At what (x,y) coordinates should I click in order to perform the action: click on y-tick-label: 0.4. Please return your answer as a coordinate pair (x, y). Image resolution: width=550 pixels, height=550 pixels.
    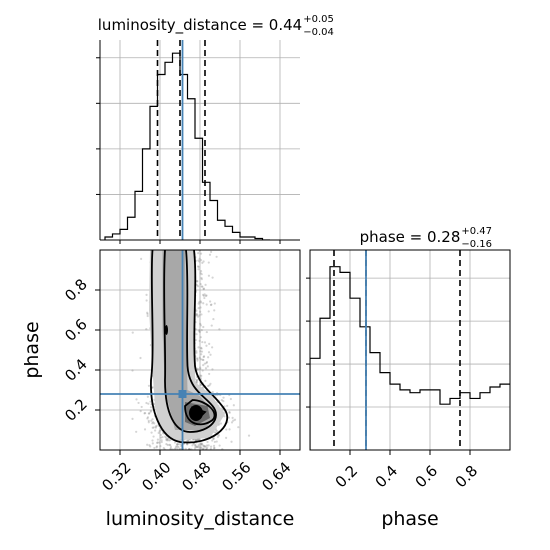
    Looking at the image, I should click on (76, 370).